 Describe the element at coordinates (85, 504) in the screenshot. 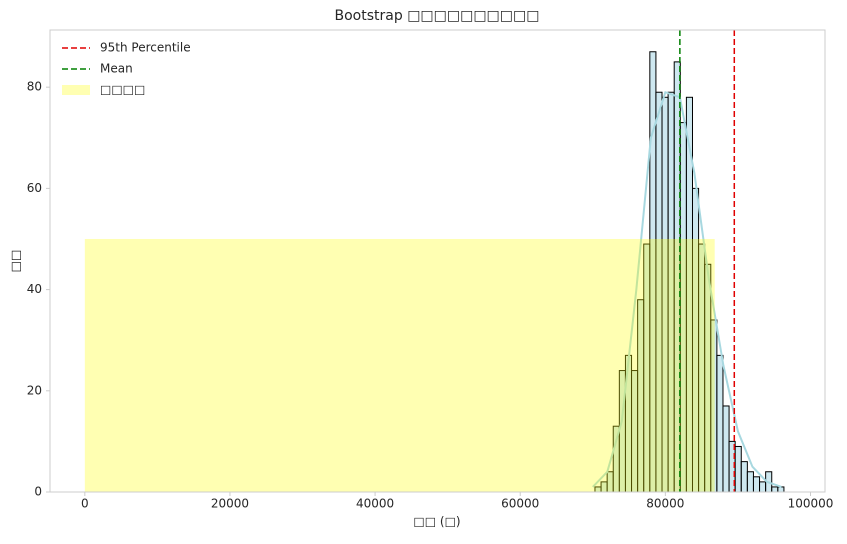

I see `x-tick-label: 0` at that location.